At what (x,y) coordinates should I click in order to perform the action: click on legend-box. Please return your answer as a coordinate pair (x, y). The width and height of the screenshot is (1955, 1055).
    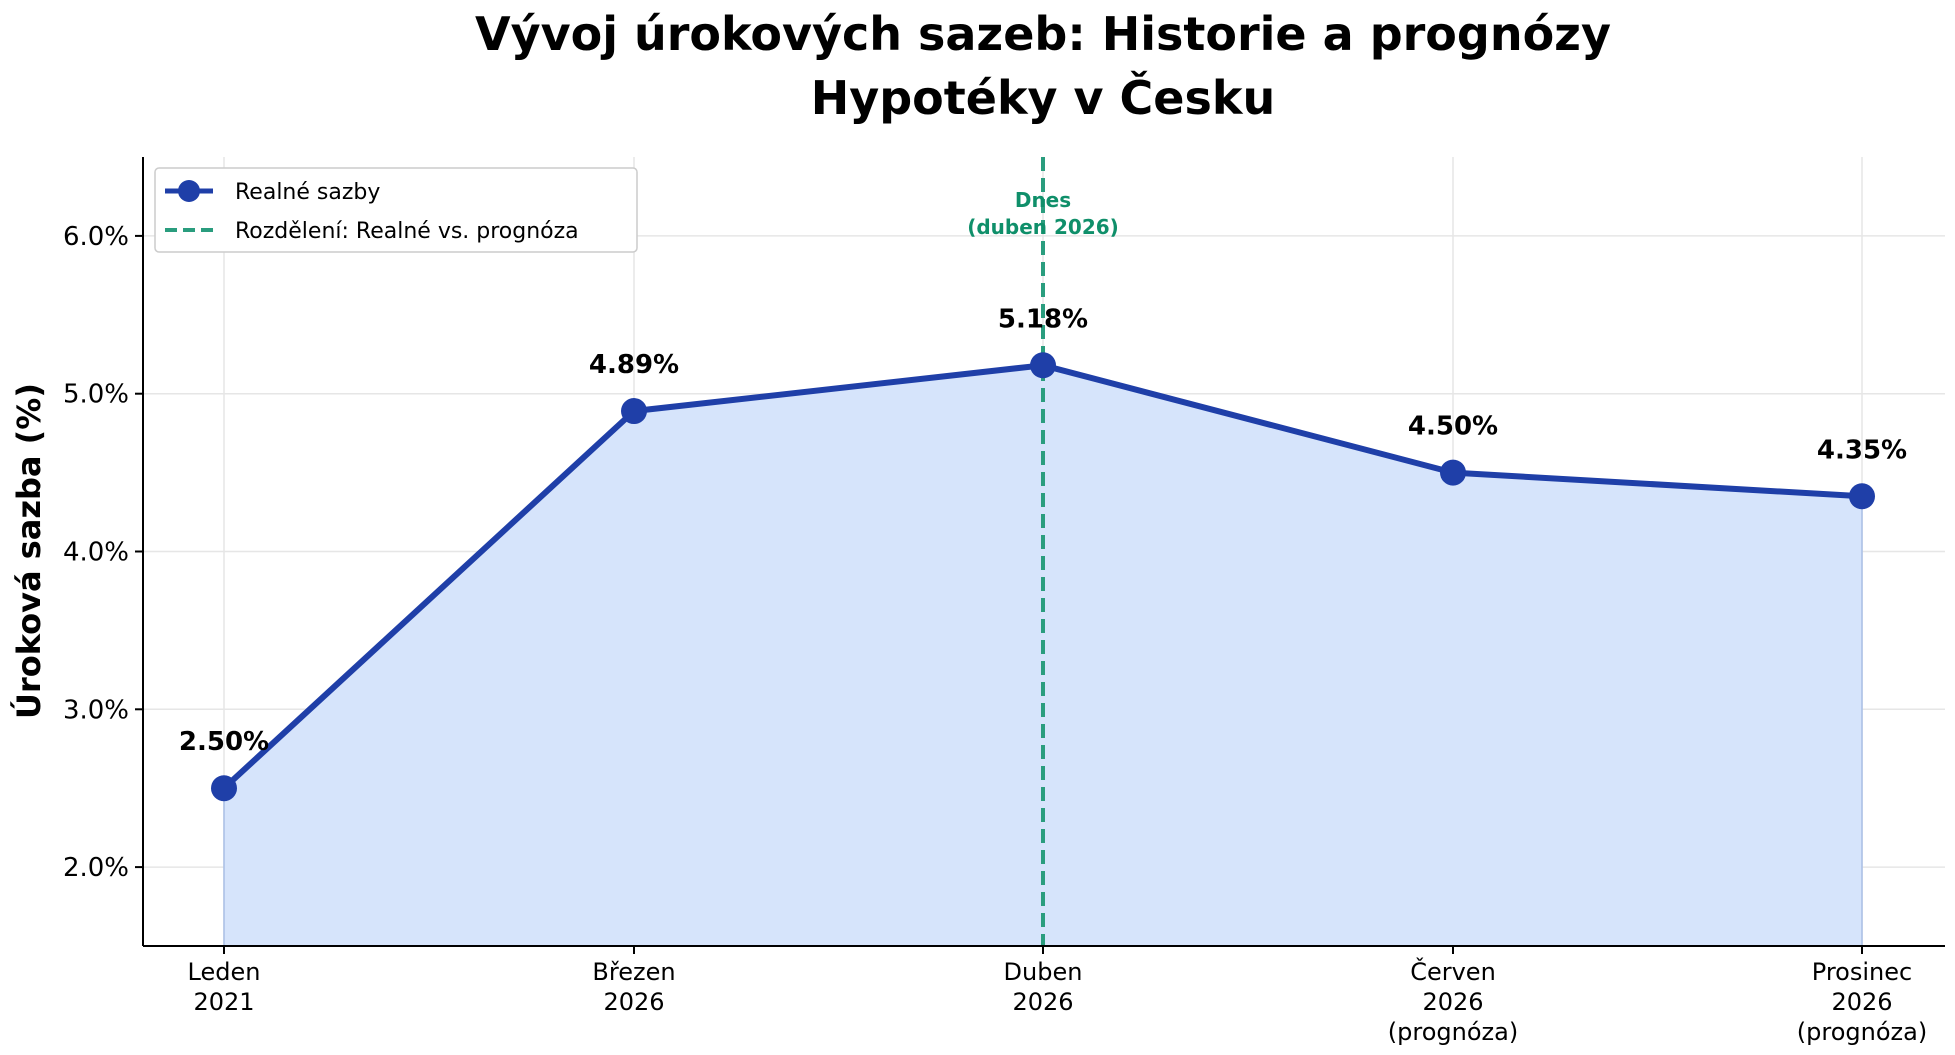
    Looking at the image, I should click on (396, 210).